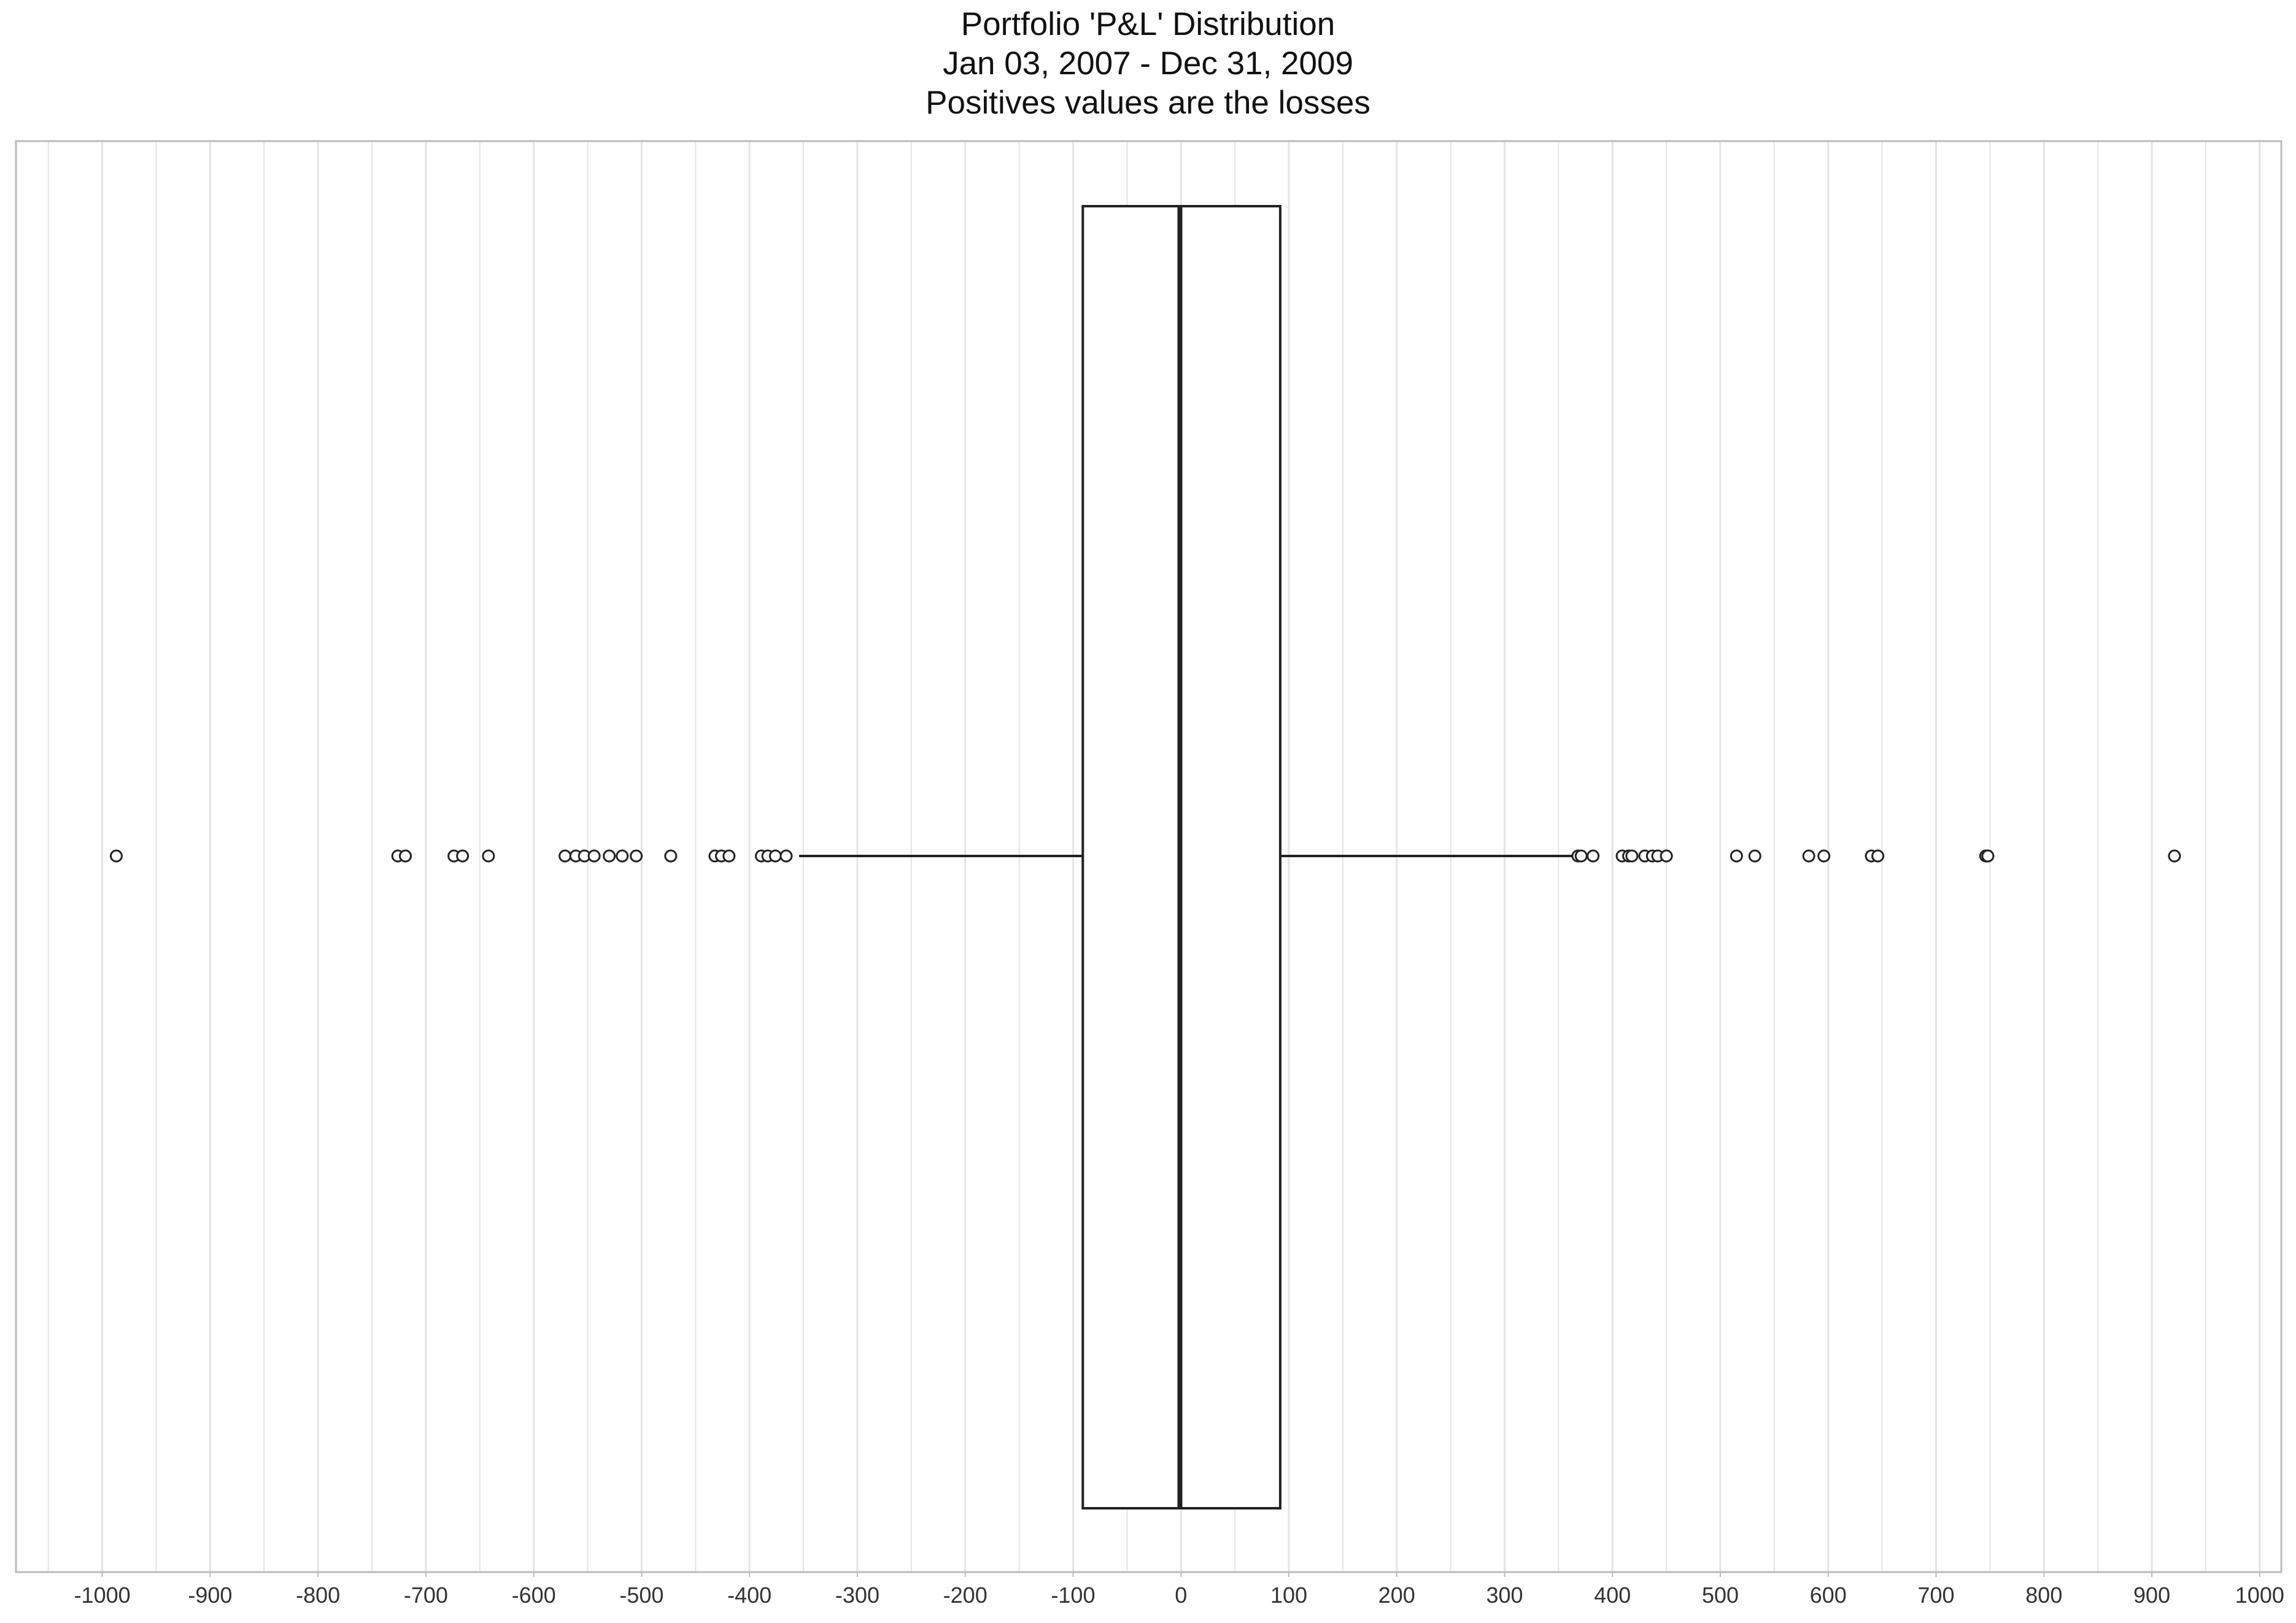 The width and height of the screenshot is (2296, 1623). I want to click on x-tick-label: -100, so click(1073, 1595).